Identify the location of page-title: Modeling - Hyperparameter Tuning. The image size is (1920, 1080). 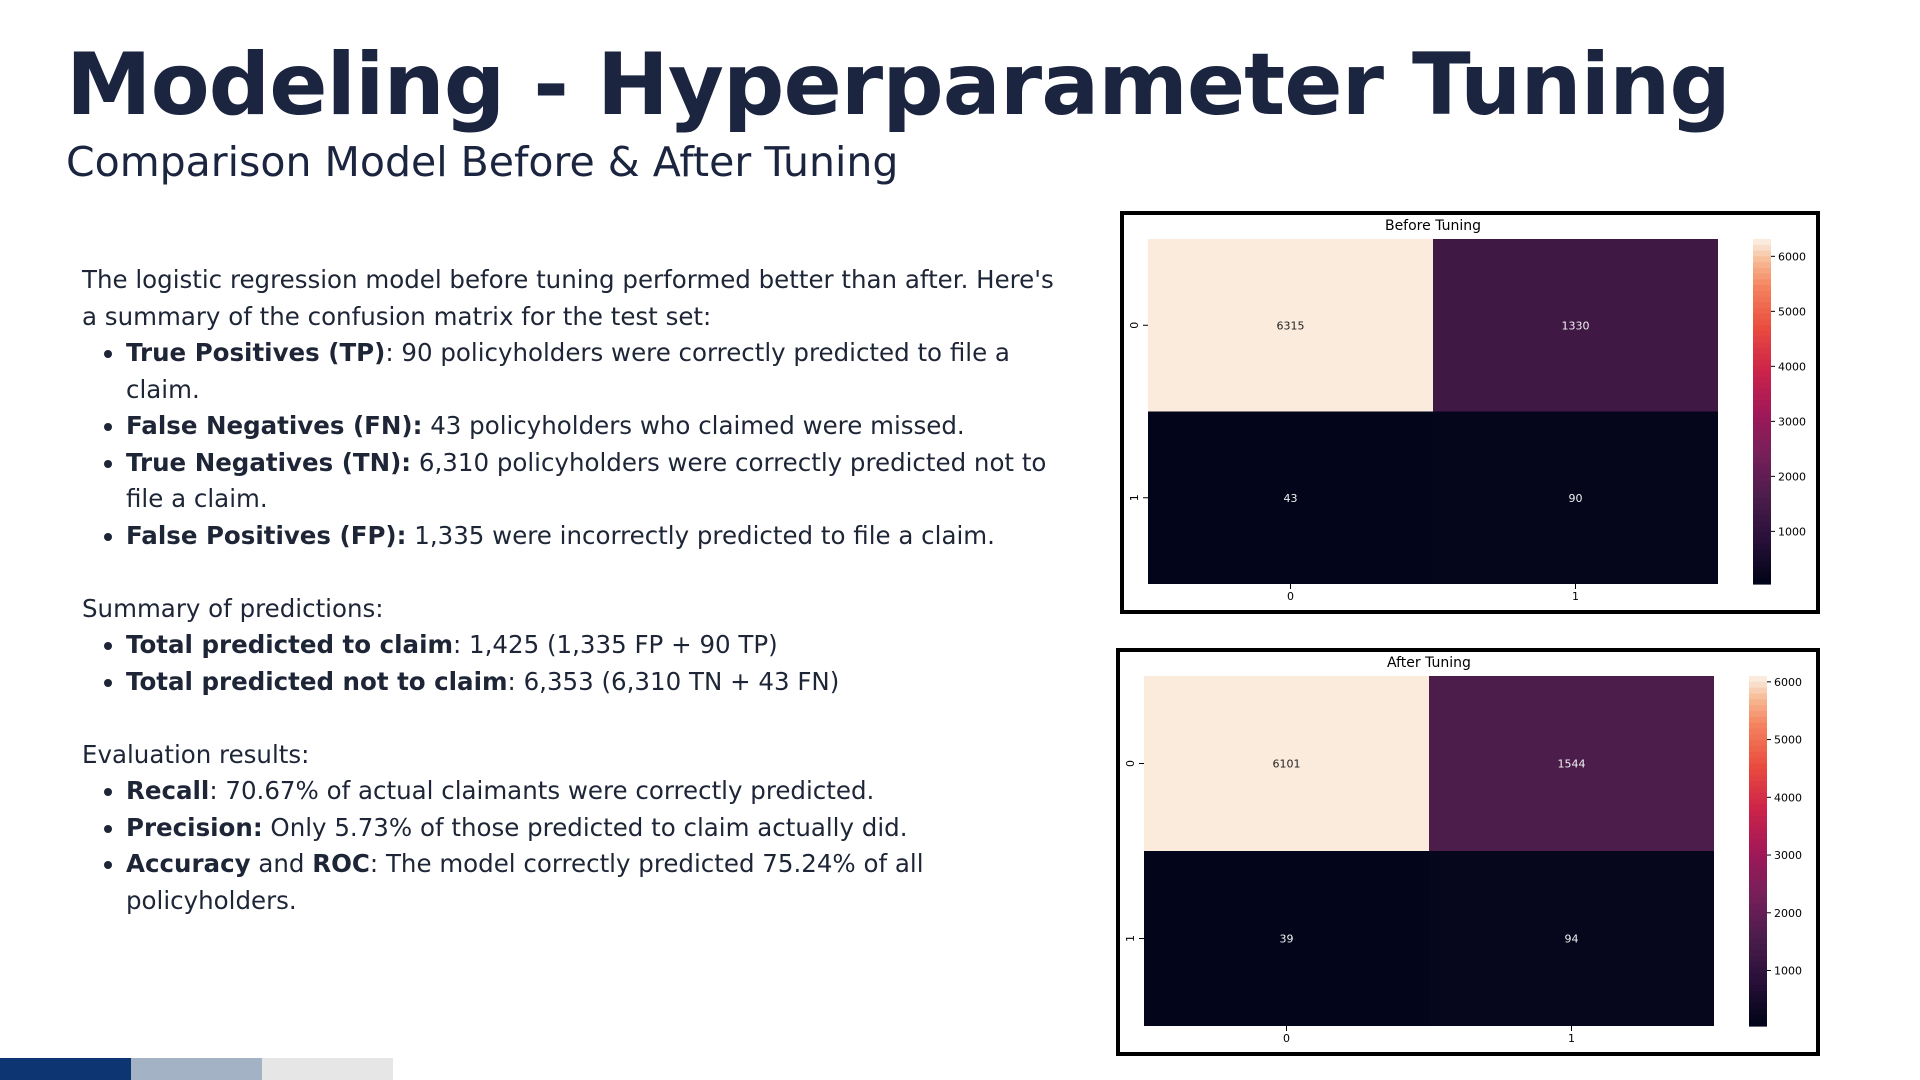
(898, 85).